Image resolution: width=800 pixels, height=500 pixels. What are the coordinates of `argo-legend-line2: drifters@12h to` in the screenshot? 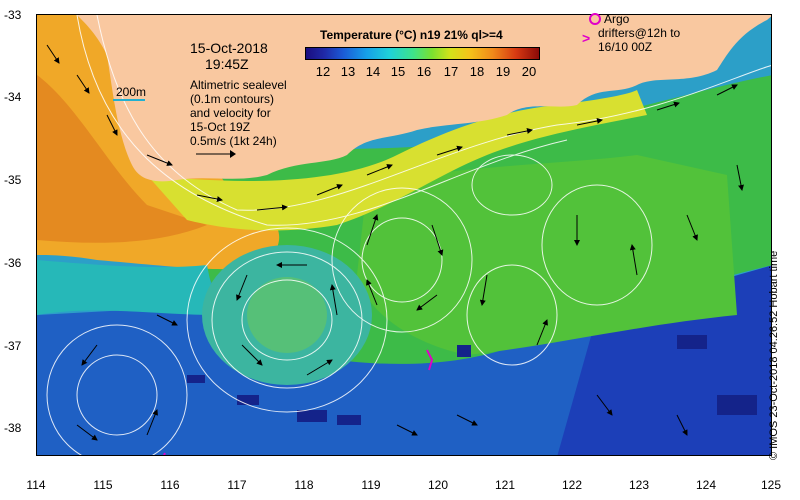 It's located at (639, 33).